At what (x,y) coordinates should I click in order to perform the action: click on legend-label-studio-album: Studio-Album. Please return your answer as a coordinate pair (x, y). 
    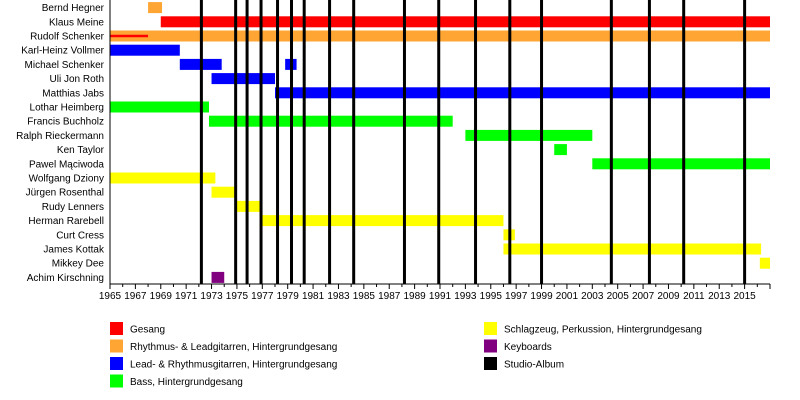
    Looking at the image, I should click on (534, 365).